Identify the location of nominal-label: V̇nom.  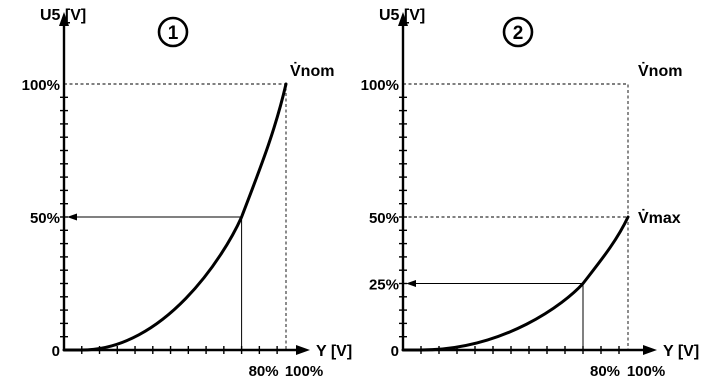
(660, 71).